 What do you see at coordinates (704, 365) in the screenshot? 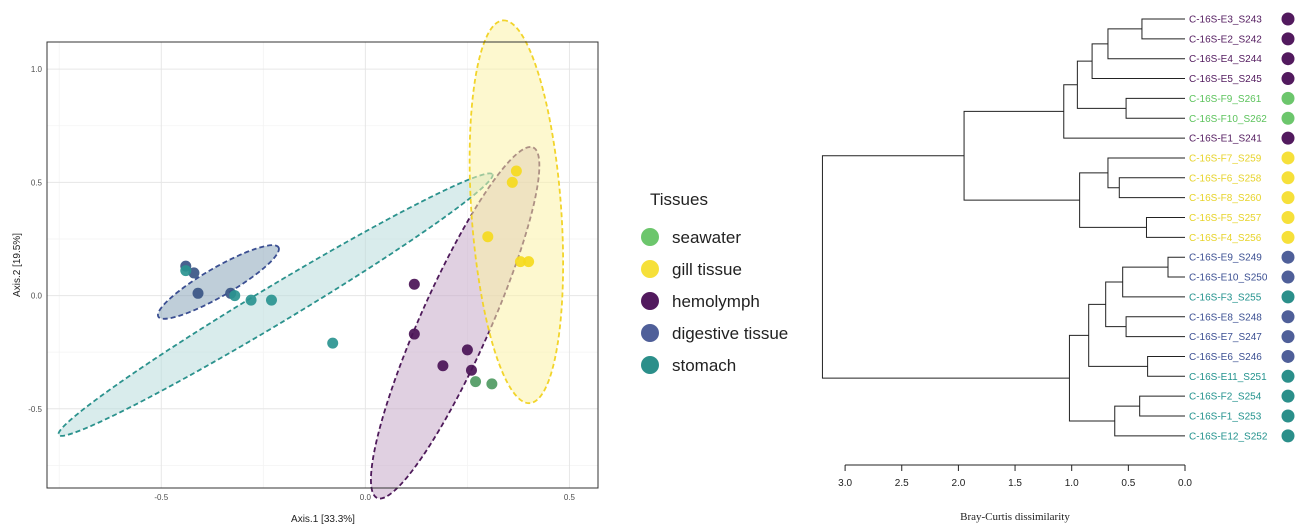
I see `legend-label-stomach: stomach` at bounding box center [704, 365].